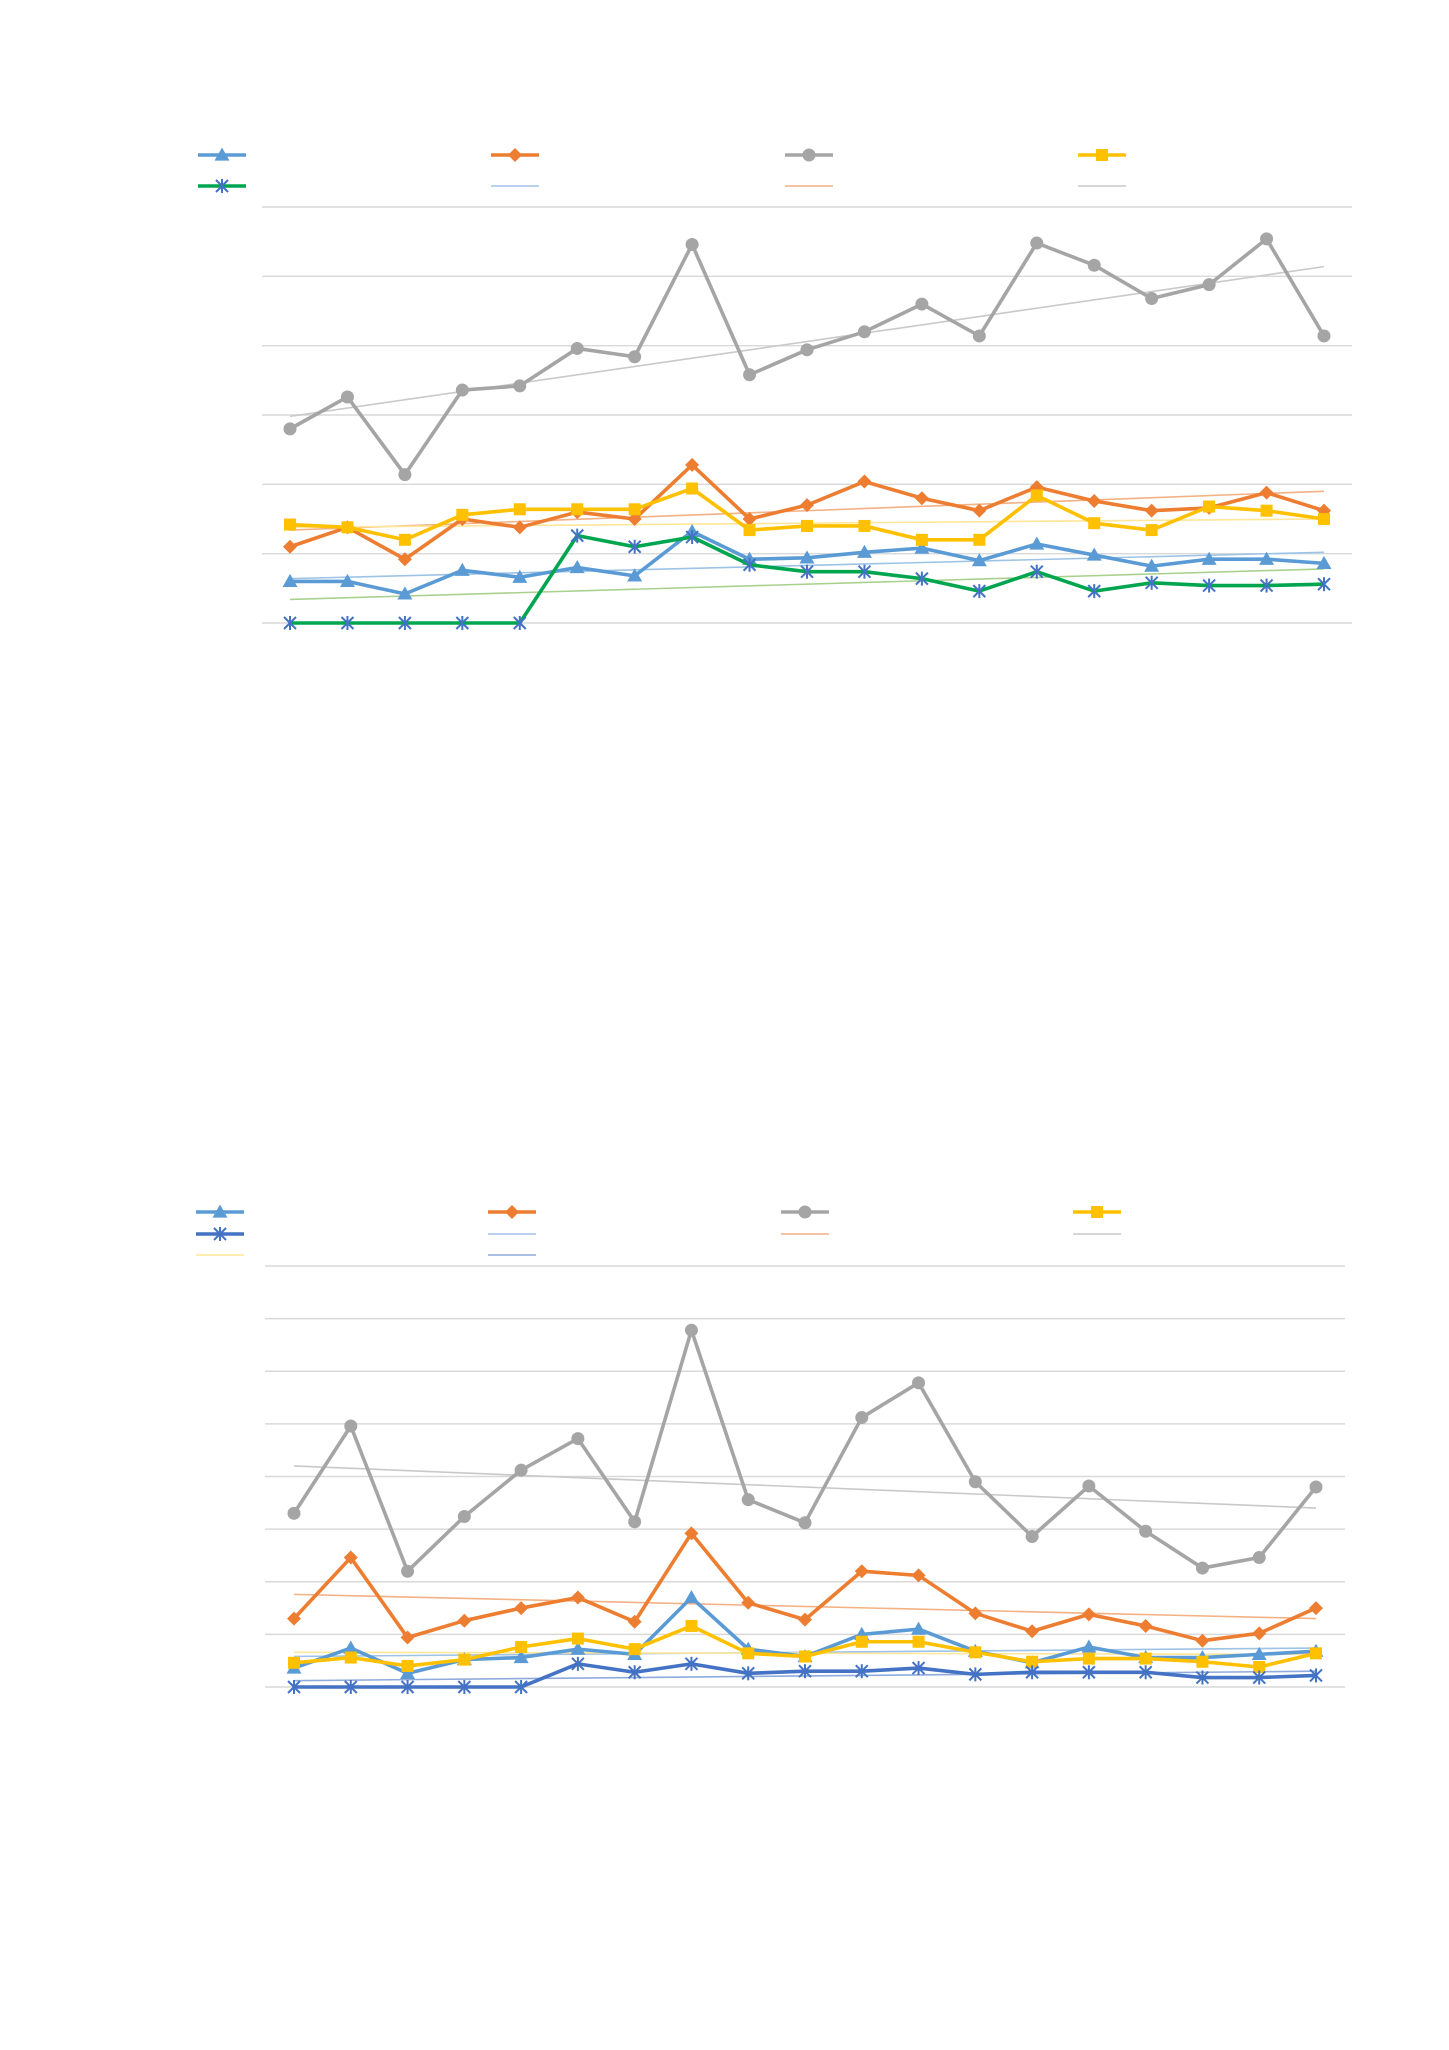  I want to click on trendlines, so click(807, 433).